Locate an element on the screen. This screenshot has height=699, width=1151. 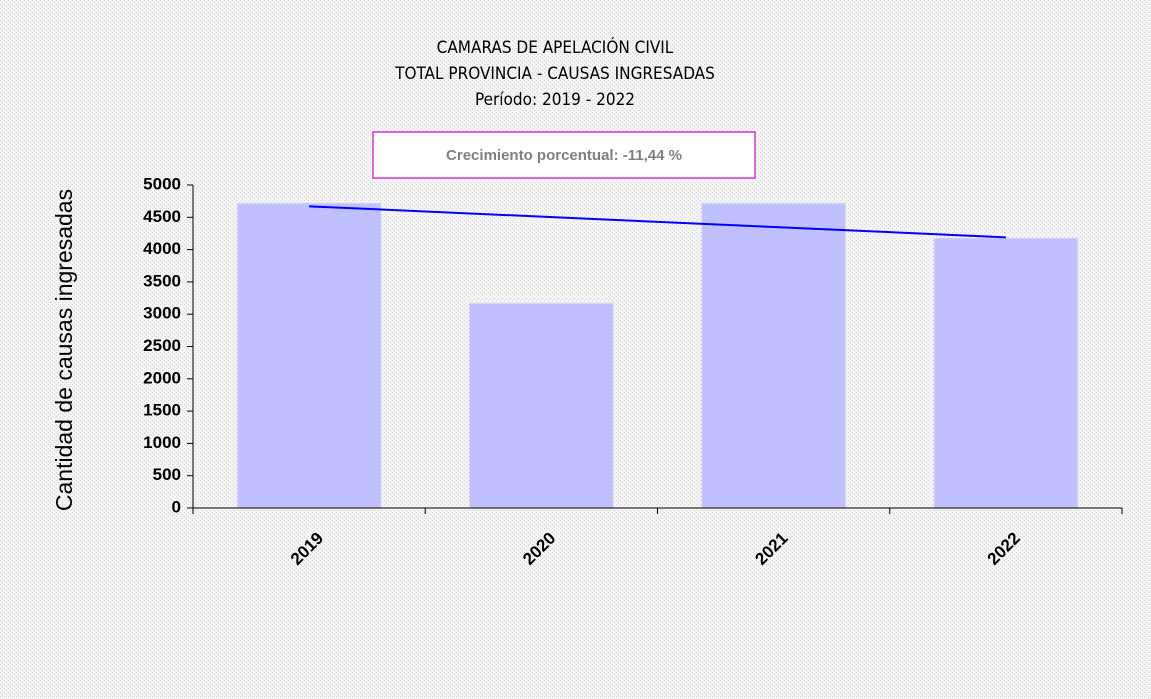
y-tick-label: 4000 is located at coordinates (162, 248).